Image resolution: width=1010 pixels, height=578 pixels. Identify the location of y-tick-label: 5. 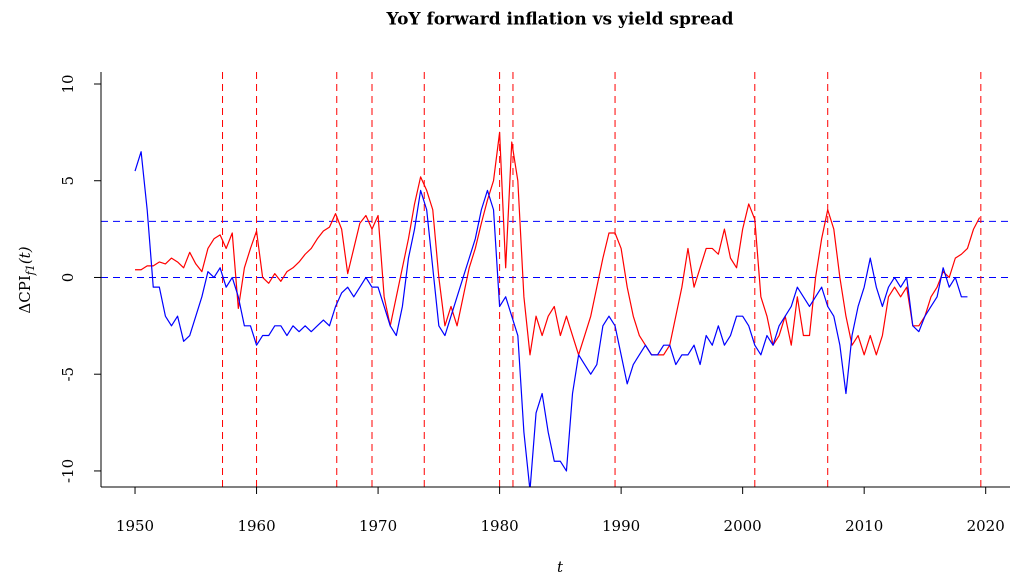
(68, 181).